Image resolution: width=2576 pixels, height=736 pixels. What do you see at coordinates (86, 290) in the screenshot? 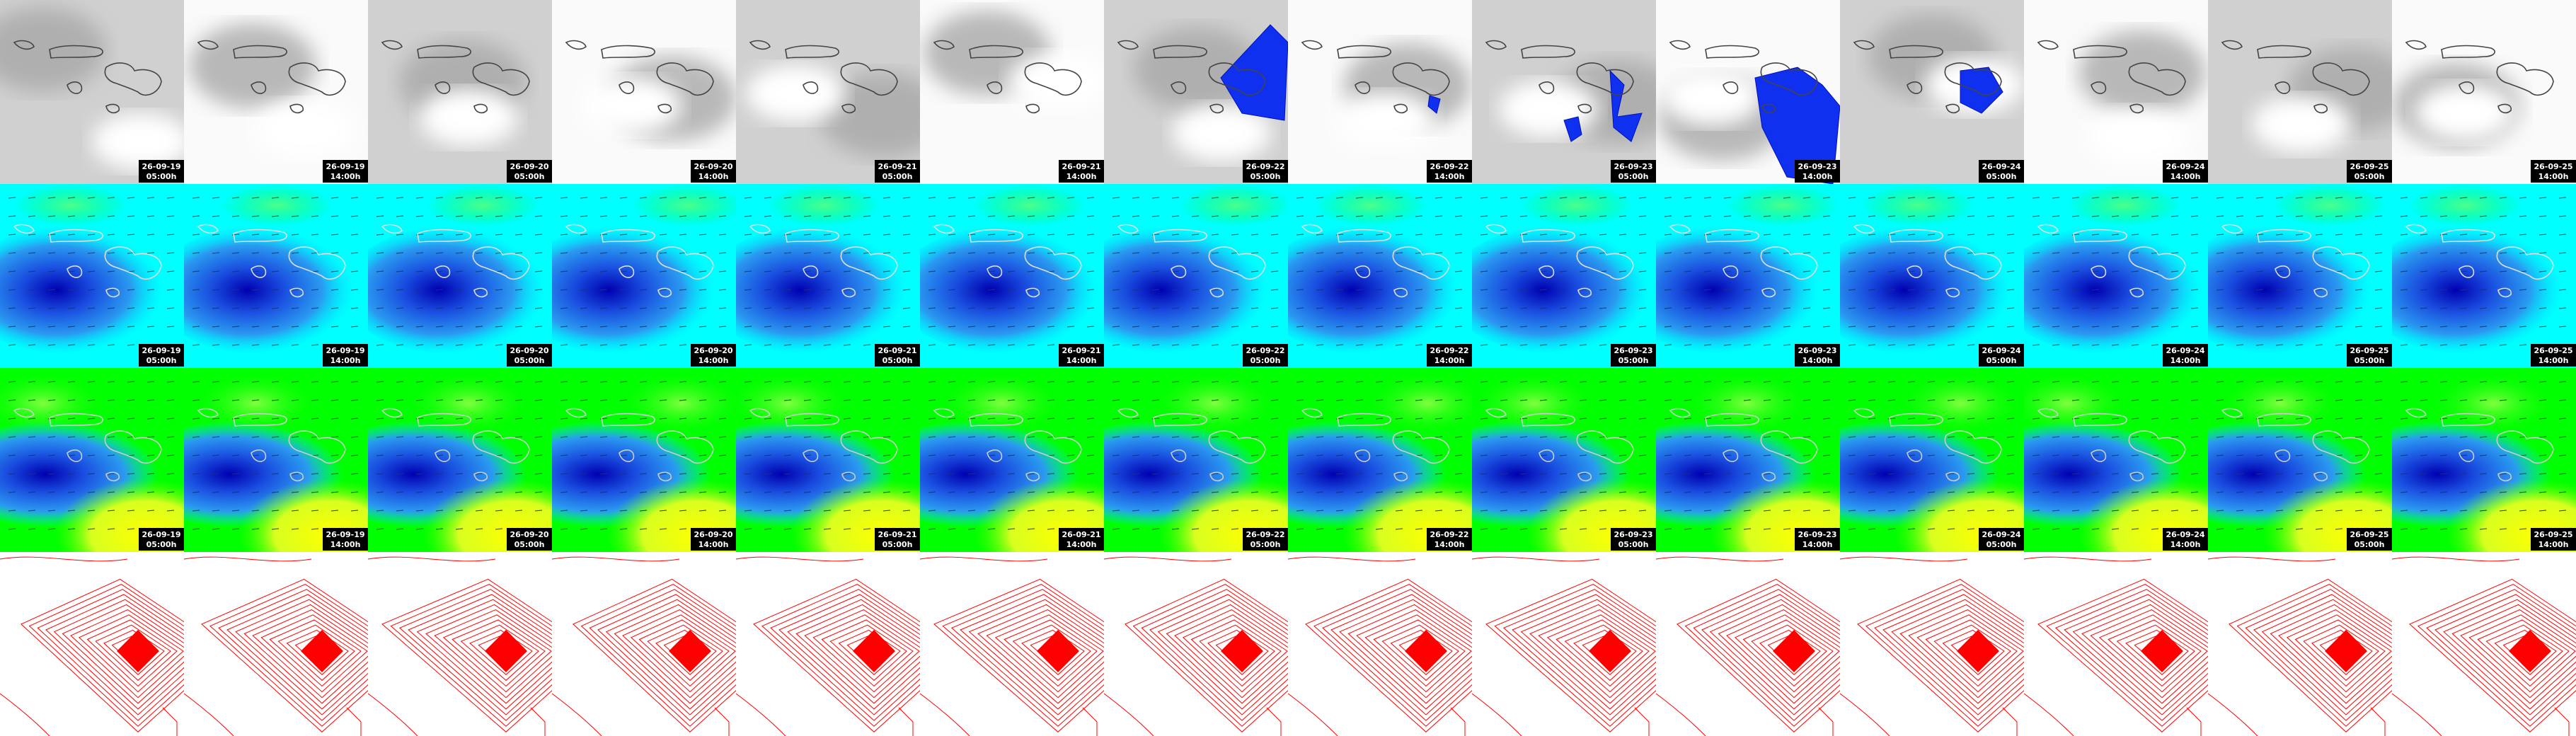
I see `blue-area` at bounding box center [86, 290].